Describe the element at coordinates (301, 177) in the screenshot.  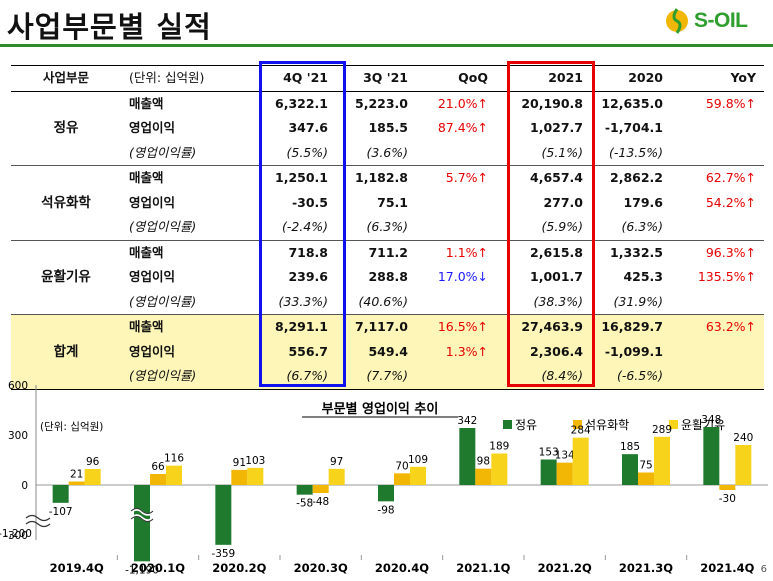
I see `cell-q4: 1,250.1` at that location.